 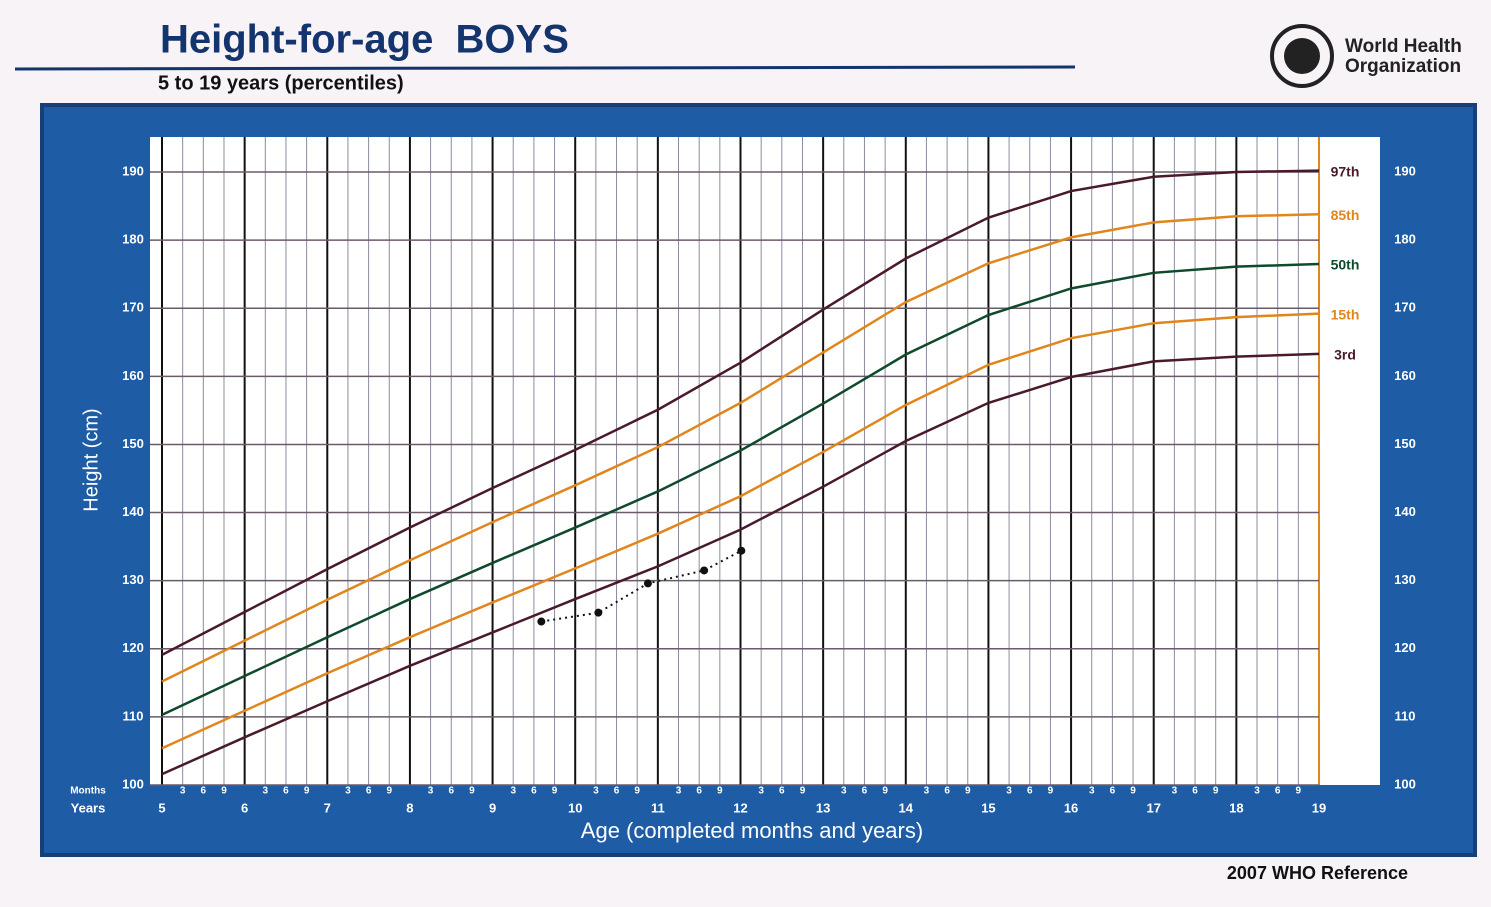 What do you see at coordinates (133, 511) in the screenshot?
I see `y-tick-label: 140` at bounding box center [133, 511].